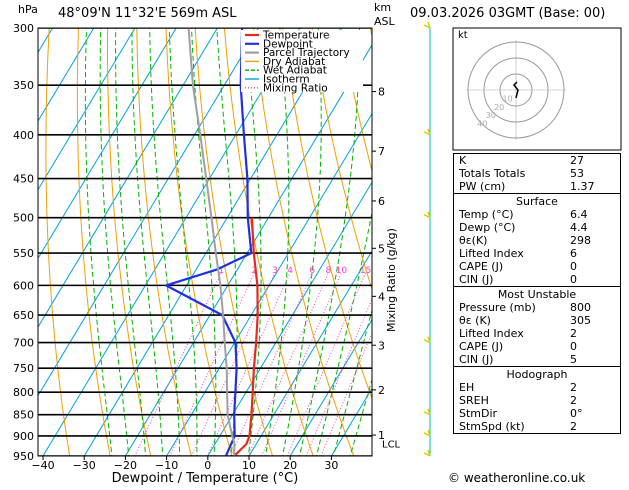 This screenshot has height=490, width=629. Describe the element at coordinates (593, 227) in the screenshot. I see `surface-value: 4.4` at that location.